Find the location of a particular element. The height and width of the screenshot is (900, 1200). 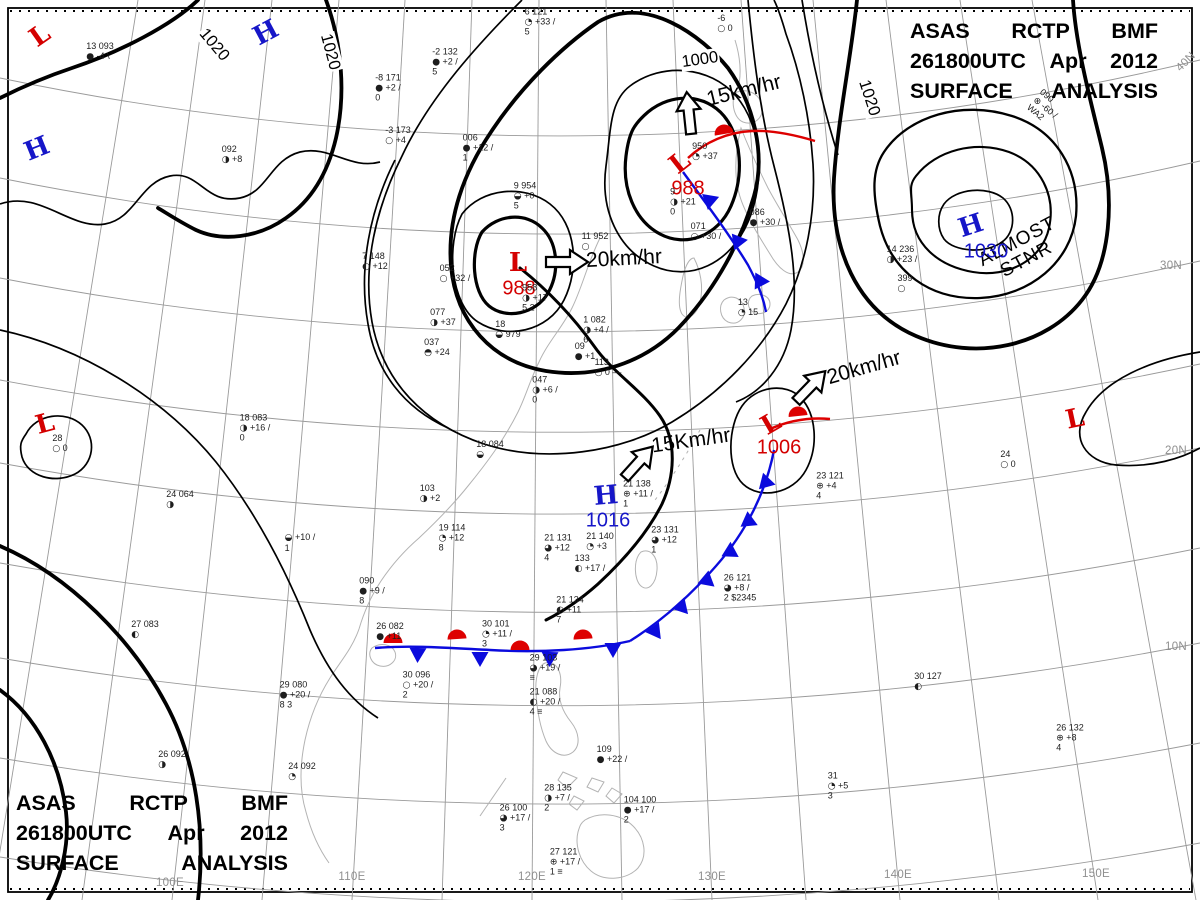

stationary-front-line is located at coordinates (502, 646).